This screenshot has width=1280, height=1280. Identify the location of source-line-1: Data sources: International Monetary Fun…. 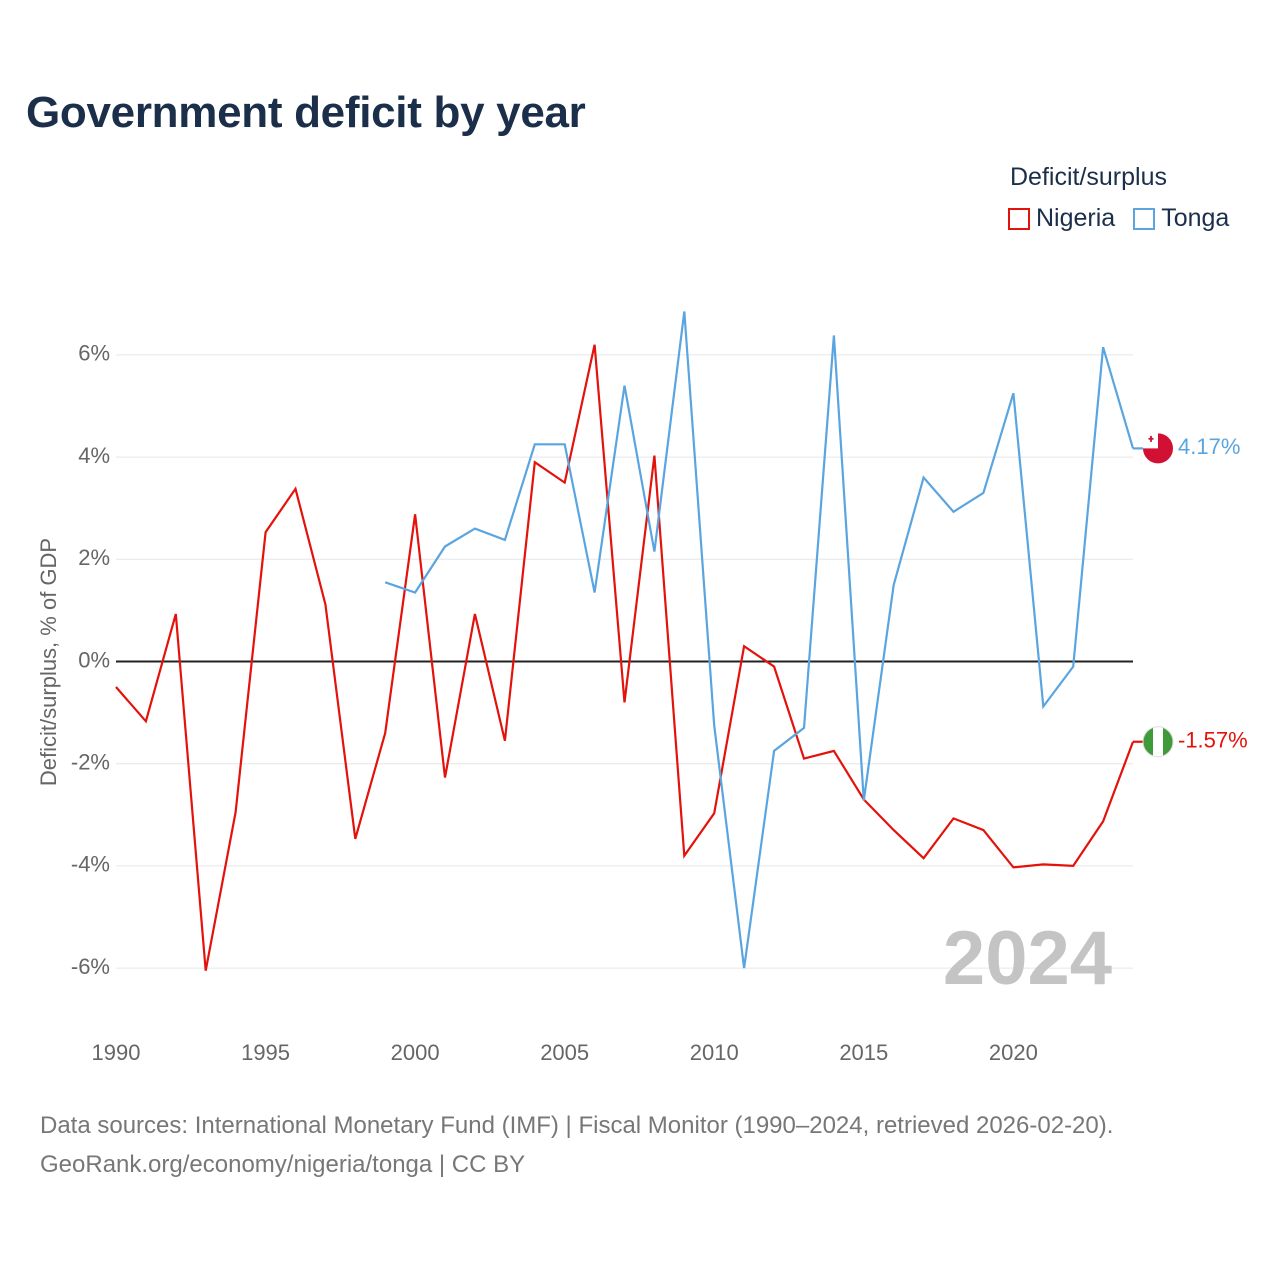
(577, 1125).